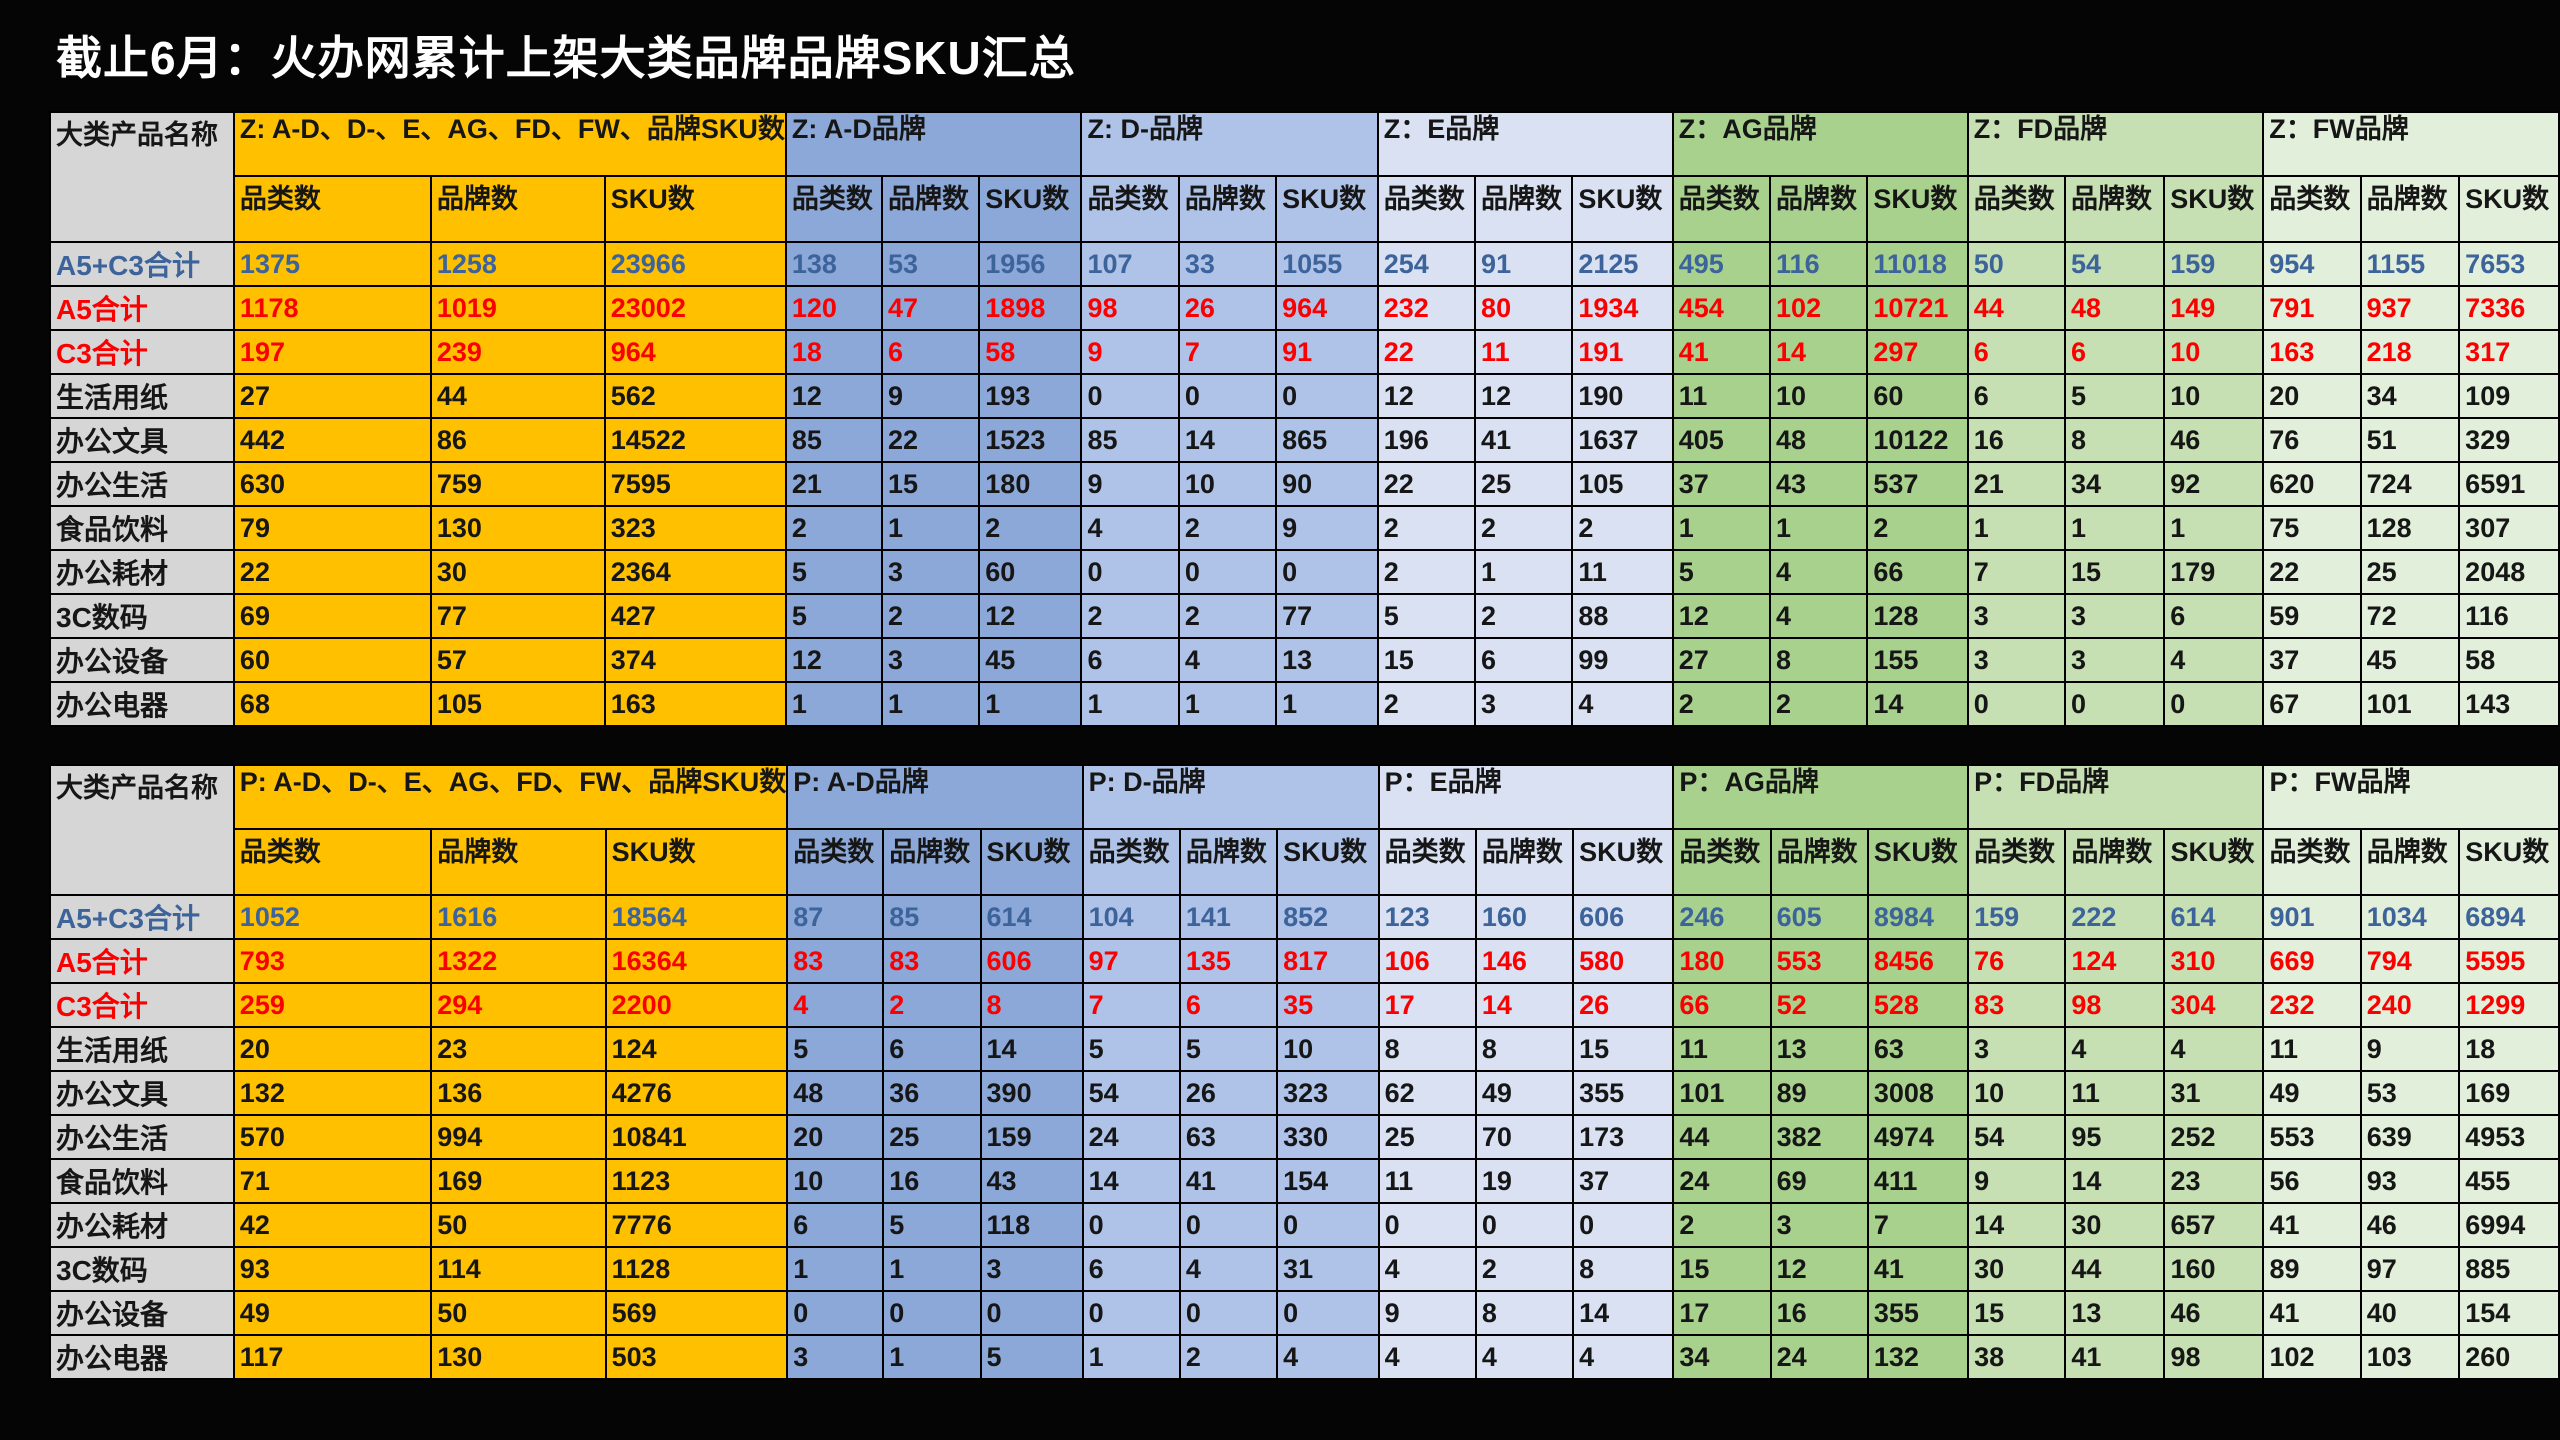 Image resolution: width=2560 pixels, height=1440 pixels. What do you see at coordinates (696, 1269) in the screenshot?
I see `value-cell: 1128` at bounding box center [696, 1269].